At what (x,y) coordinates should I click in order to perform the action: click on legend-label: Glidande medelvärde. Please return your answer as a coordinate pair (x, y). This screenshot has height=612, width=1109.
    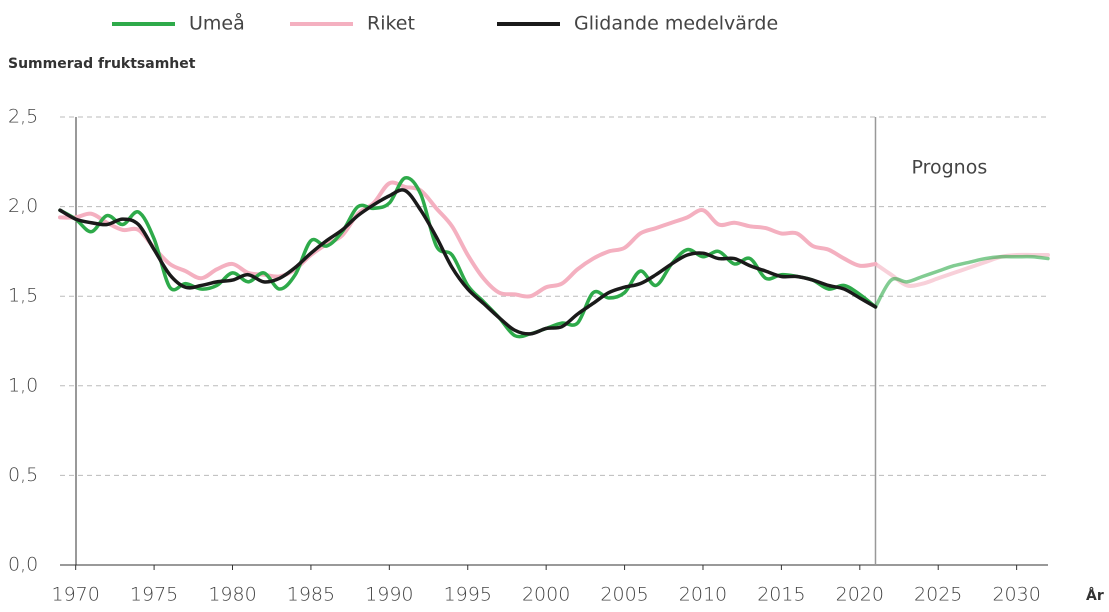
    Looking at the image, I should click on (676, 24).